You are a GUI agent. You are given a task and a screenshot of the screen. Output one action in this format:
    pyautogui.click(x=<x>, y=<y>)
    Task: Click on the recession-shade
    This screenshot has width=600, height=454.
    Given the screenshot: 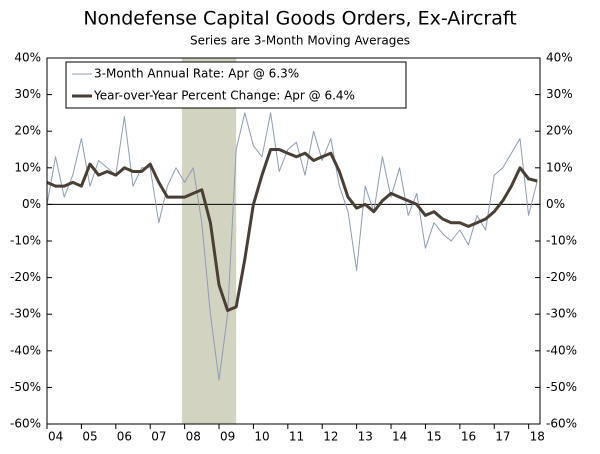 What is the action you would take?
    pyautogui.click(x=209, y=241)
    